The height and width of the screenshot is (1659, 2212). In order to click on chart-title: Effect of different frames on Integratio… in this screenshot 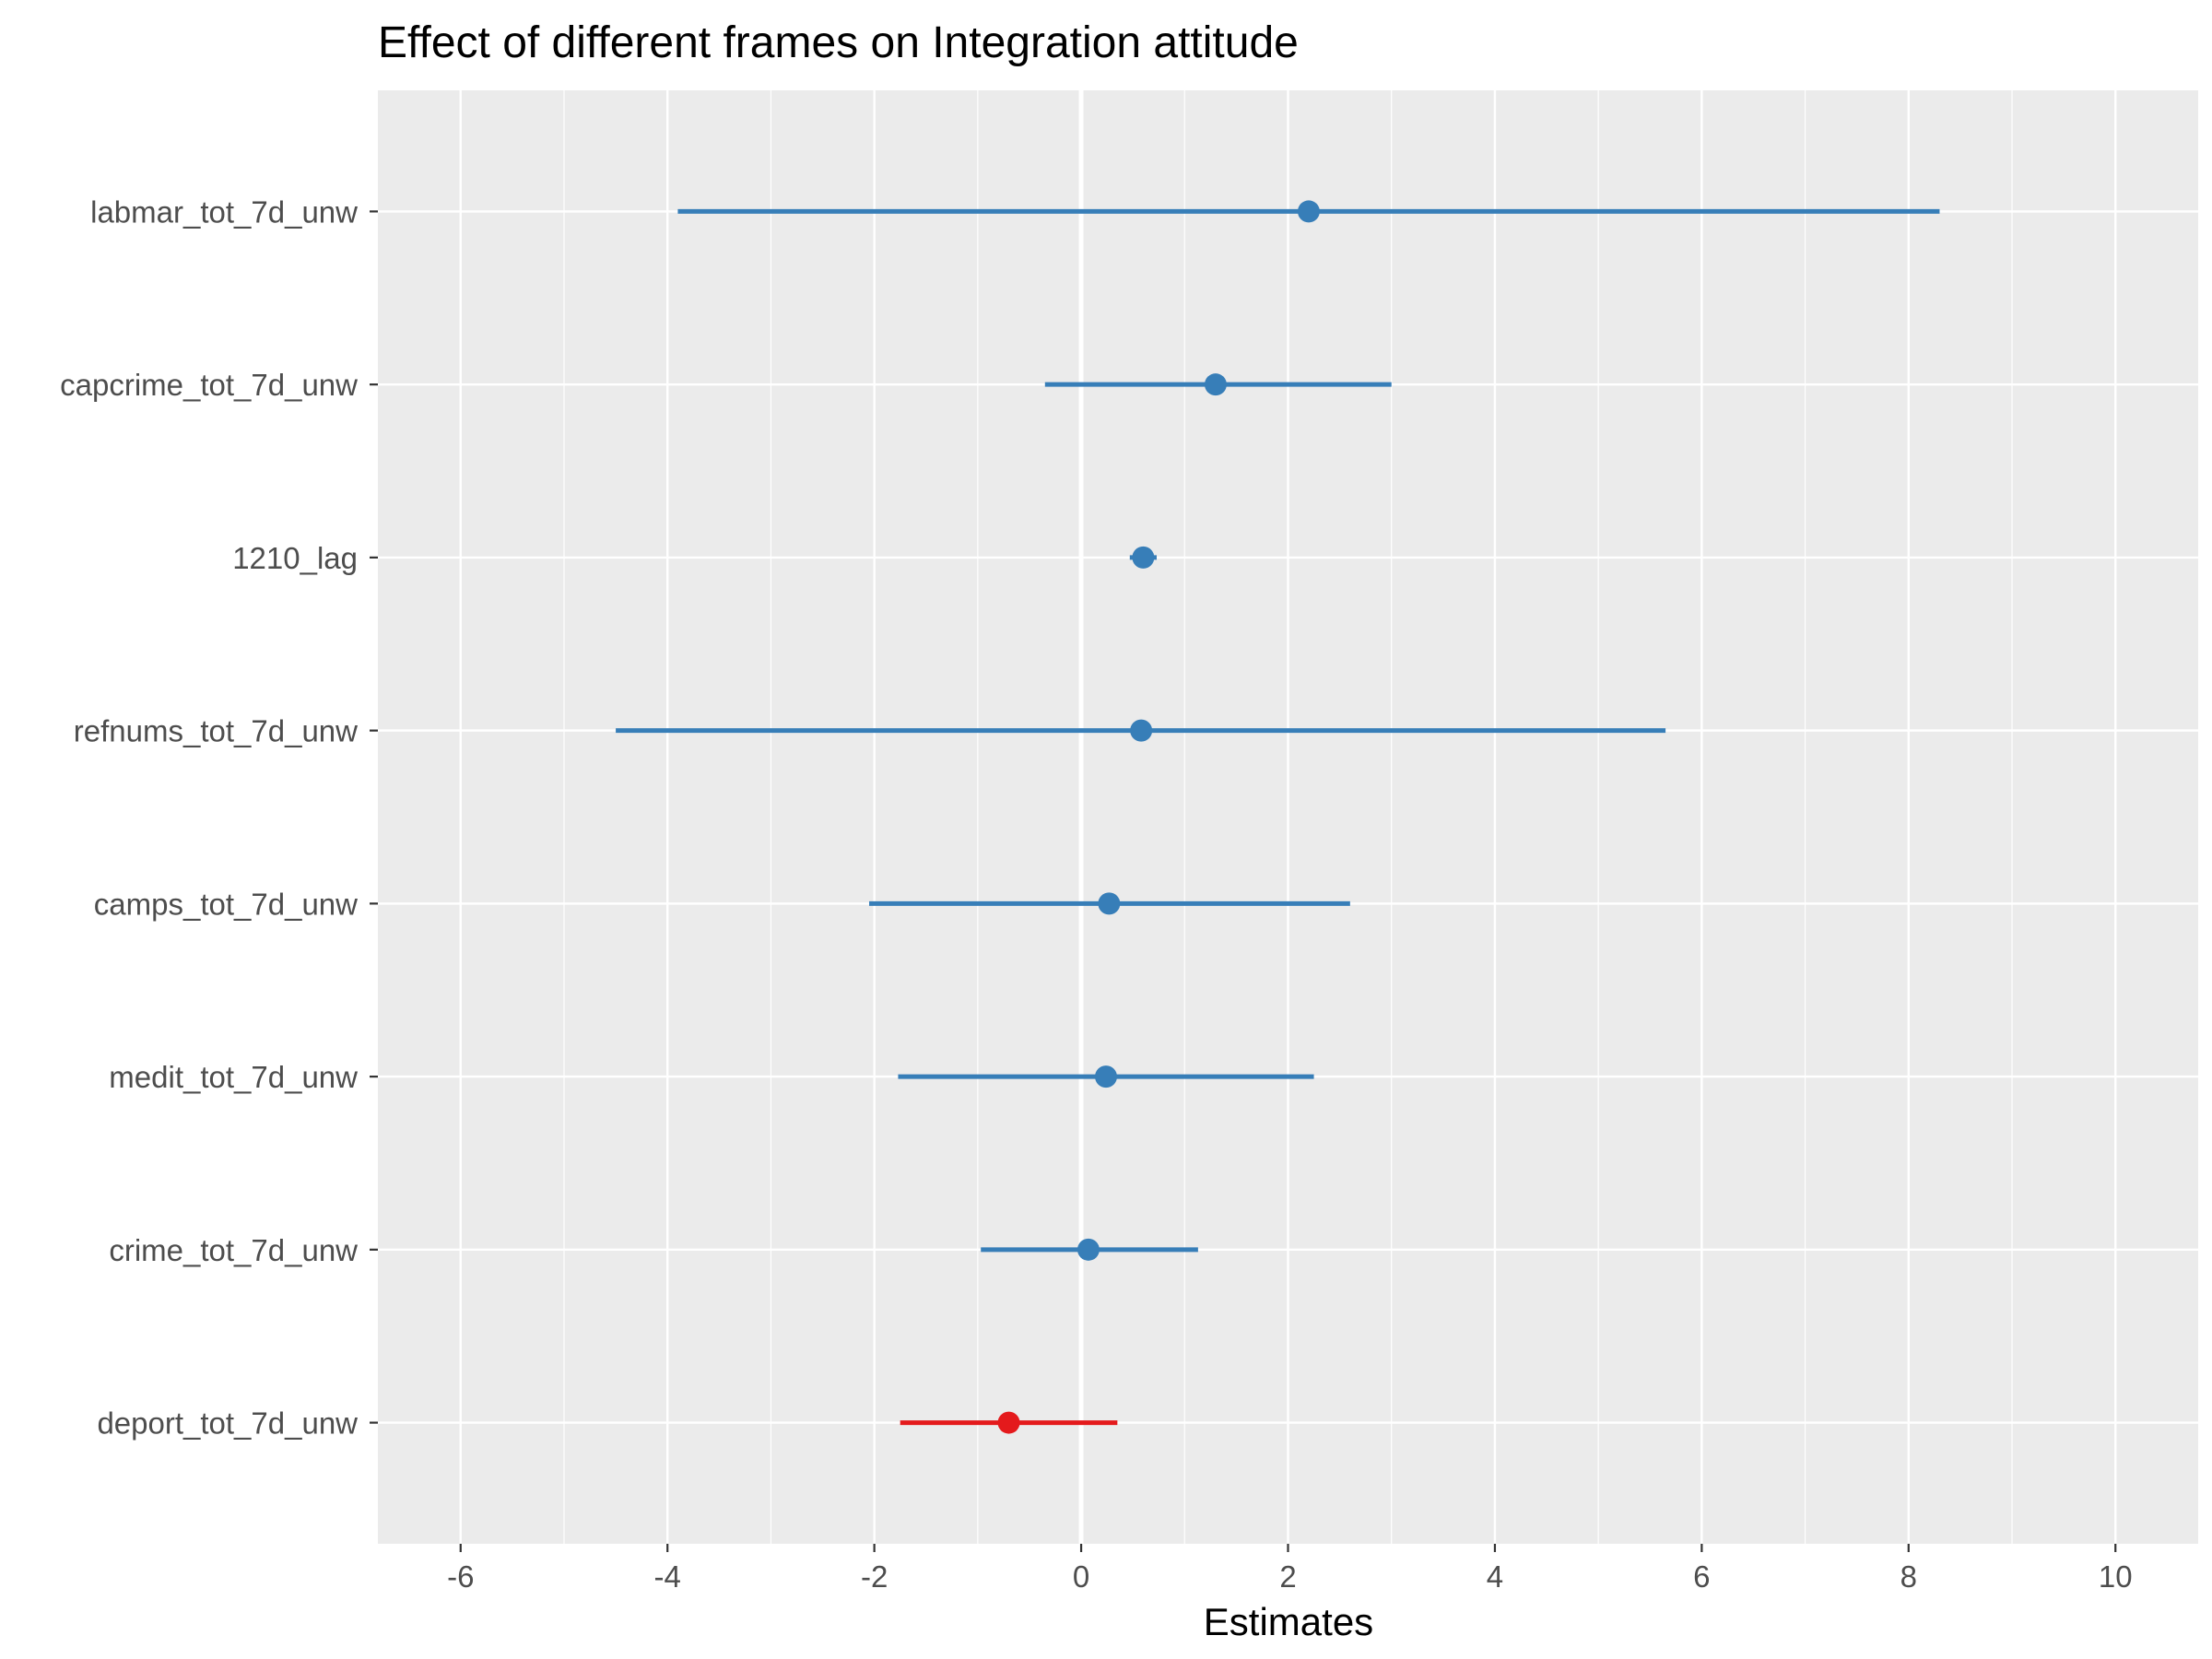, I will do `click(838, 42)`.